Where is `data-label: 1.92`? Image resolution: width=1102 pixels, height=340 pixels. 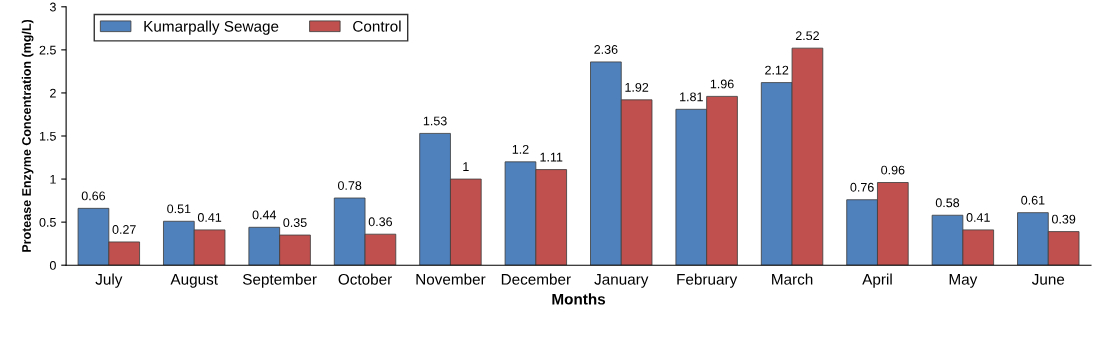
data-label: 1.92 is located at coordinates (637, 87).